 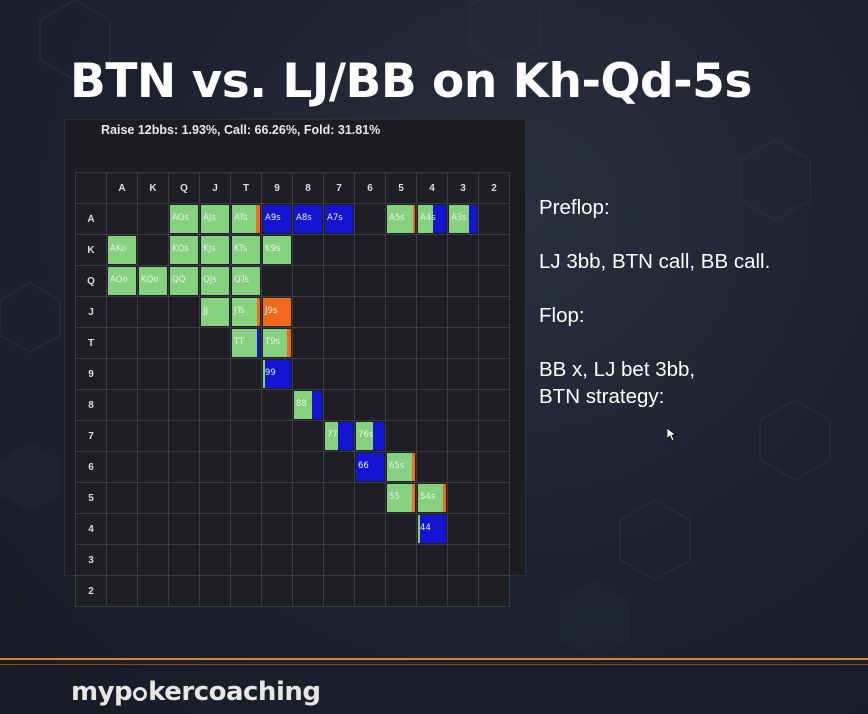 I want to click on hand-cell: QJs, so click(x=215, y=281).